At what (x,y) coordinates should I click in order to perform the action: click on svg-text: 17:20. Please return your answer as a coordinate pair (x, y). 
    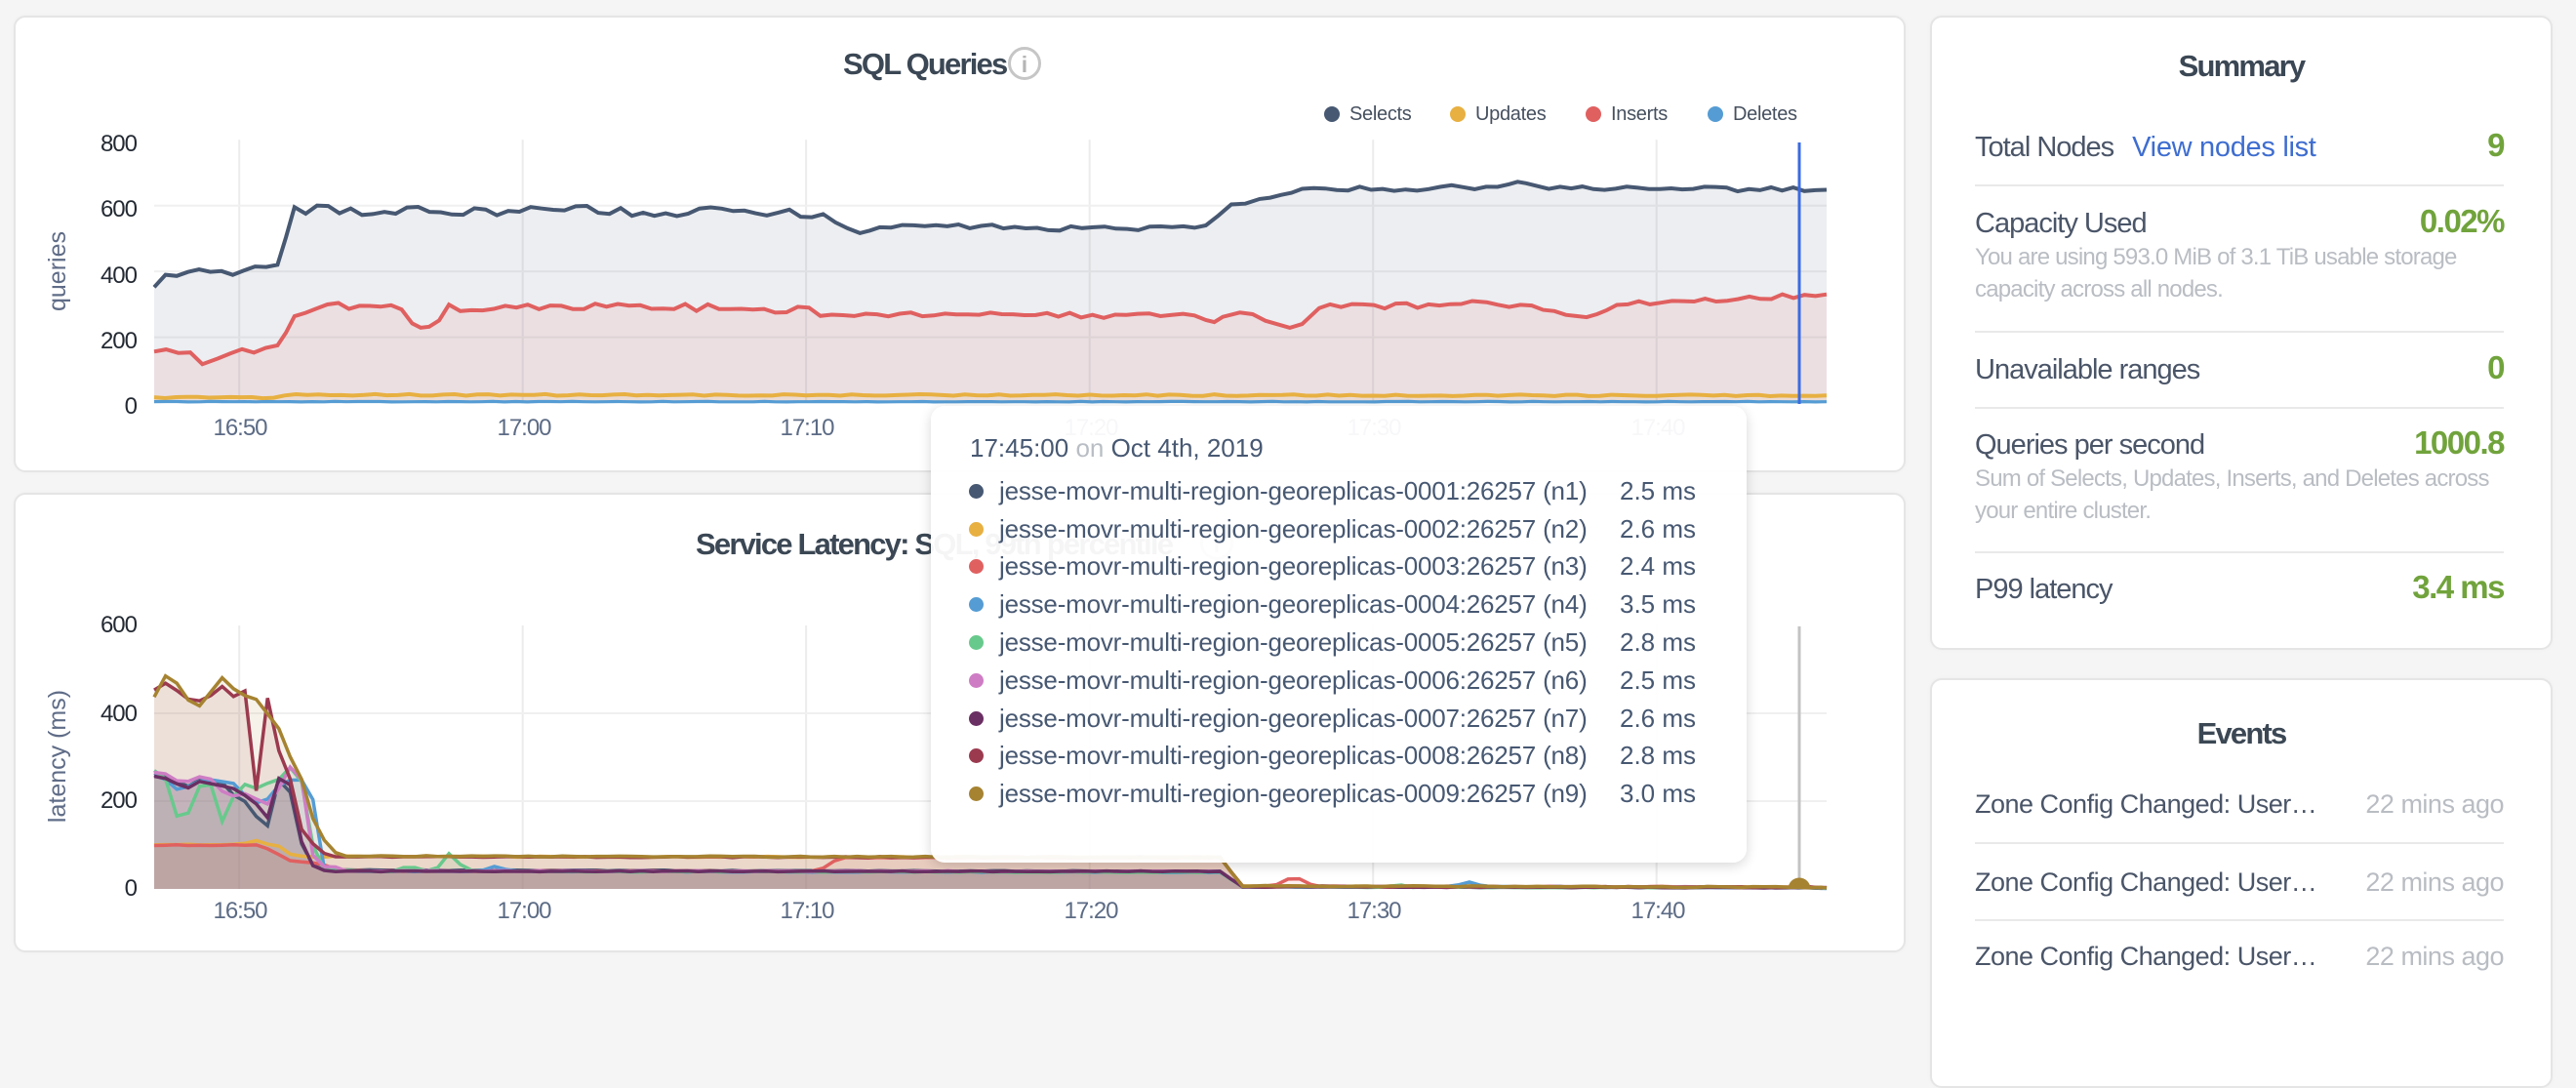
    Looking at the image, I should click on (1091, 911).